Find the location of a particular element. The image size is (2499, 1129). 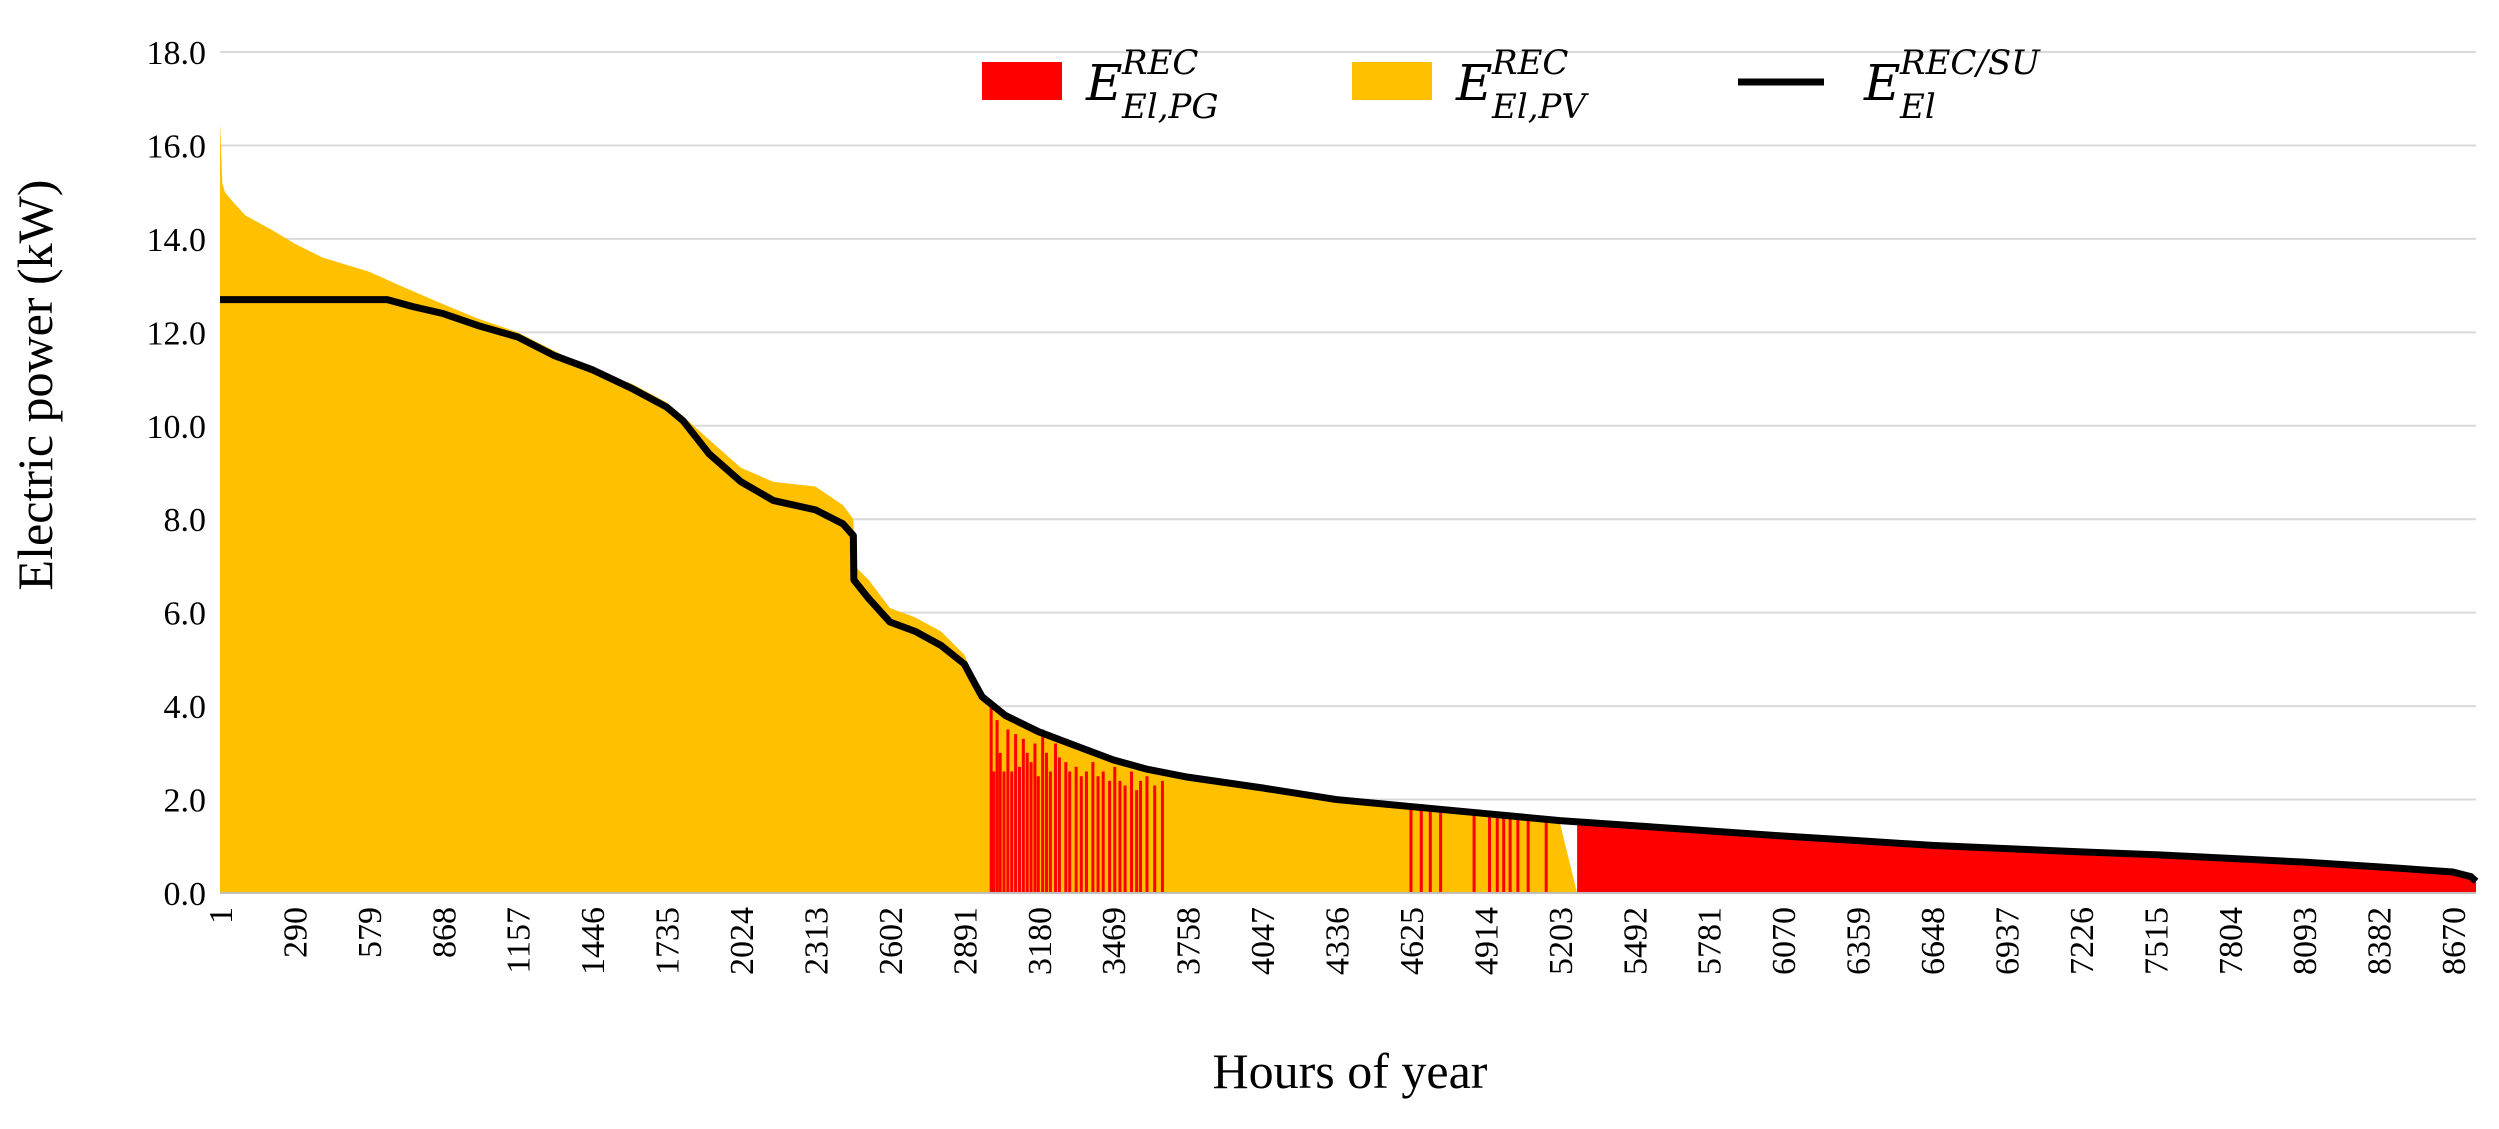

x-tick-label: 7804 is located at coordinates (2231, 941).